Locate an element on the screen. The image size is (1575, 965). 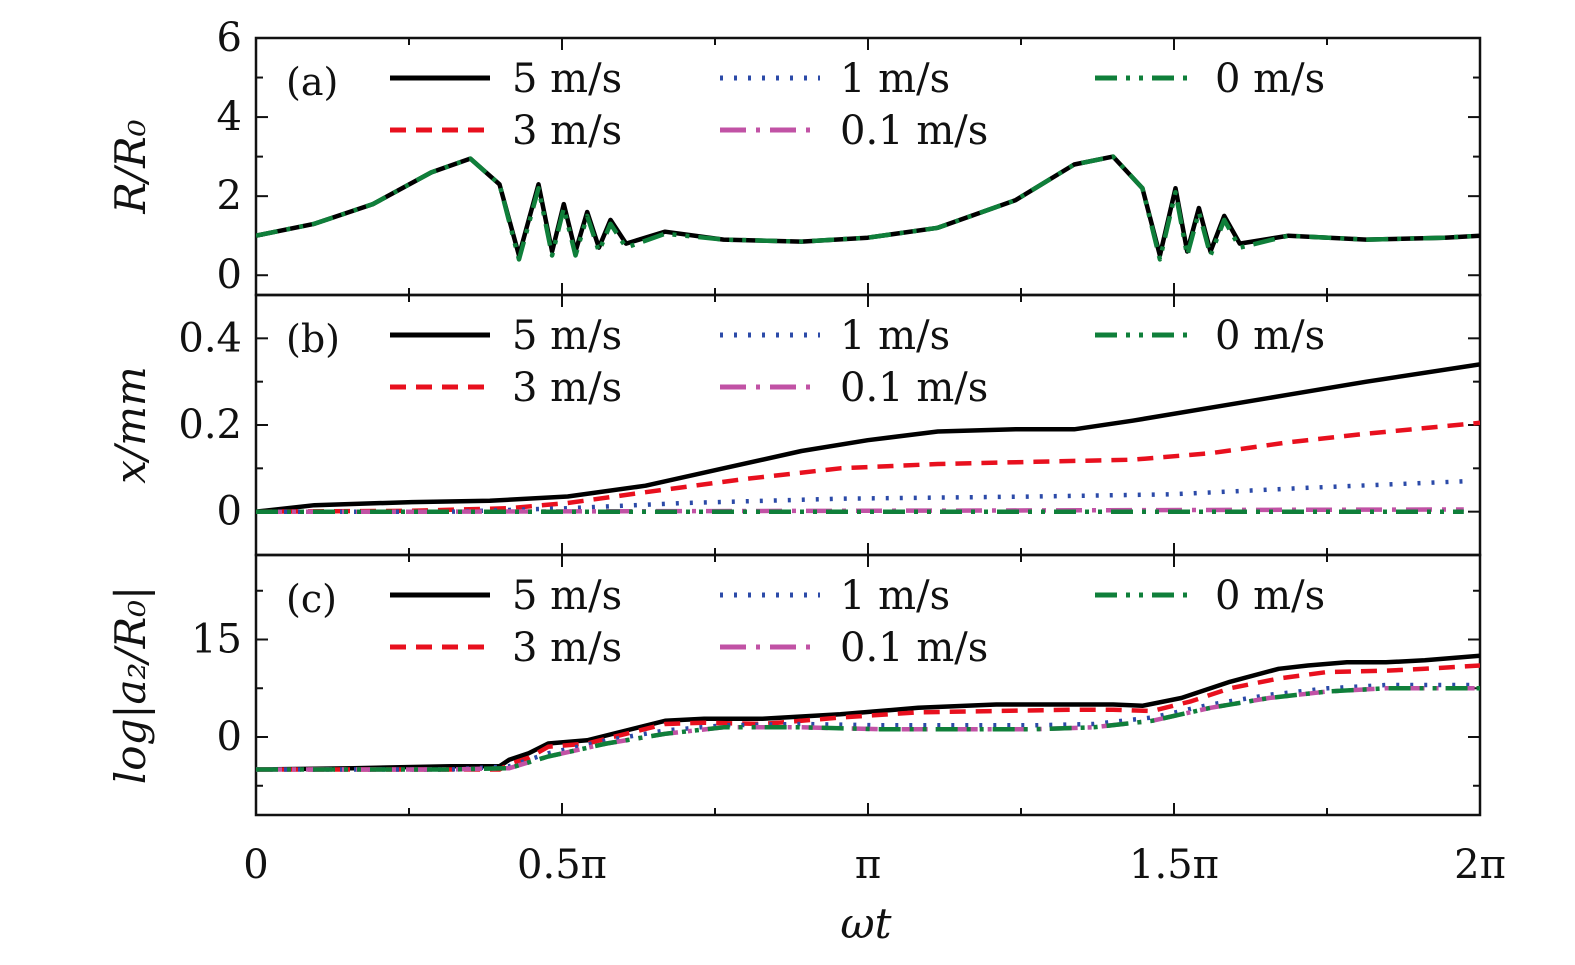
panel-tag: (a) is located at coordinates (312, 82).